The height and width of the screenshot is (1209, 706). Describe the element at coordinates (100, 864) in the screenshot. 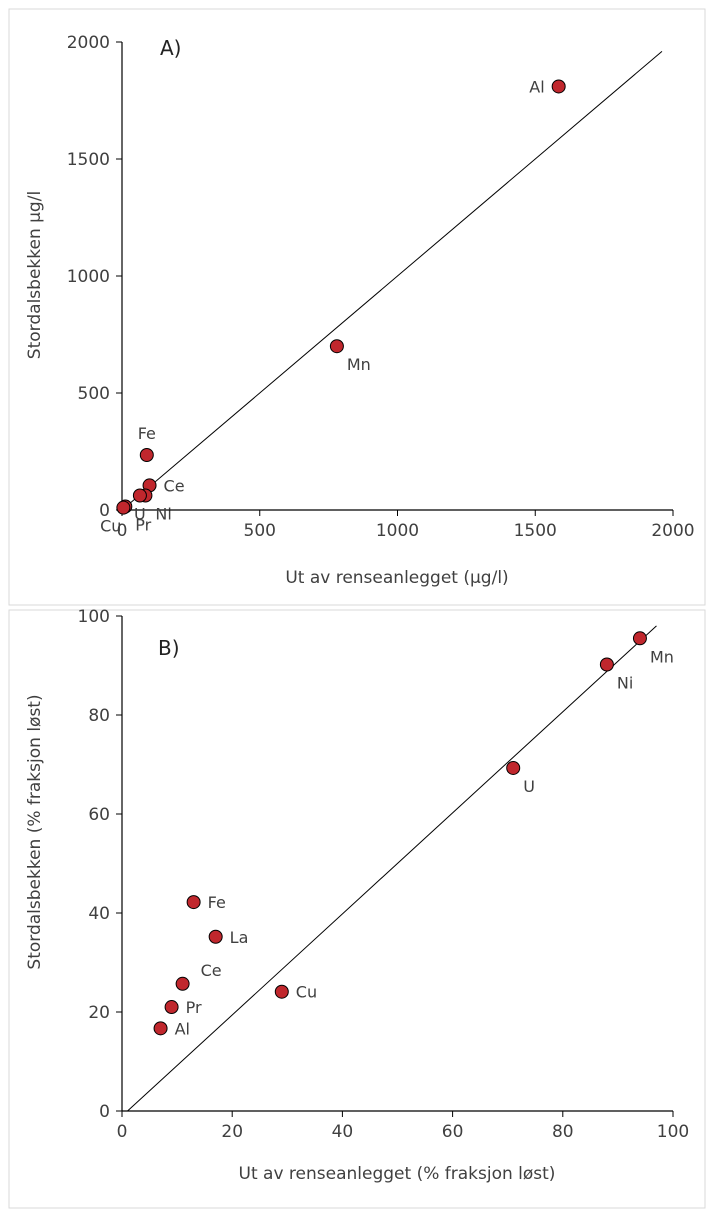

I see `panel-b-y-ticks: 0 20 40 60 80 100` at that location.